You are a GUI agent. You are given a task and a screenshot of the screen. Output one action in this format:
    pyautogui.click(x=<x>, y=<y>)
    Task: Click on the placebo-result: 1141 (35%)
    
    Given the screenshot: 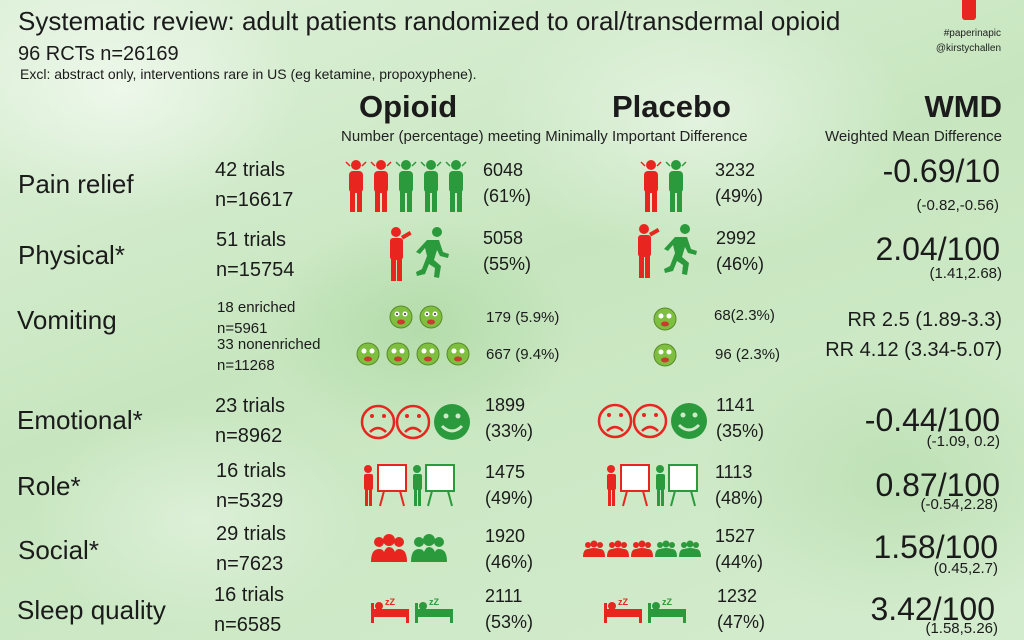 What is the action you would take?
    pyautogui.click(x=740, y=418)
    